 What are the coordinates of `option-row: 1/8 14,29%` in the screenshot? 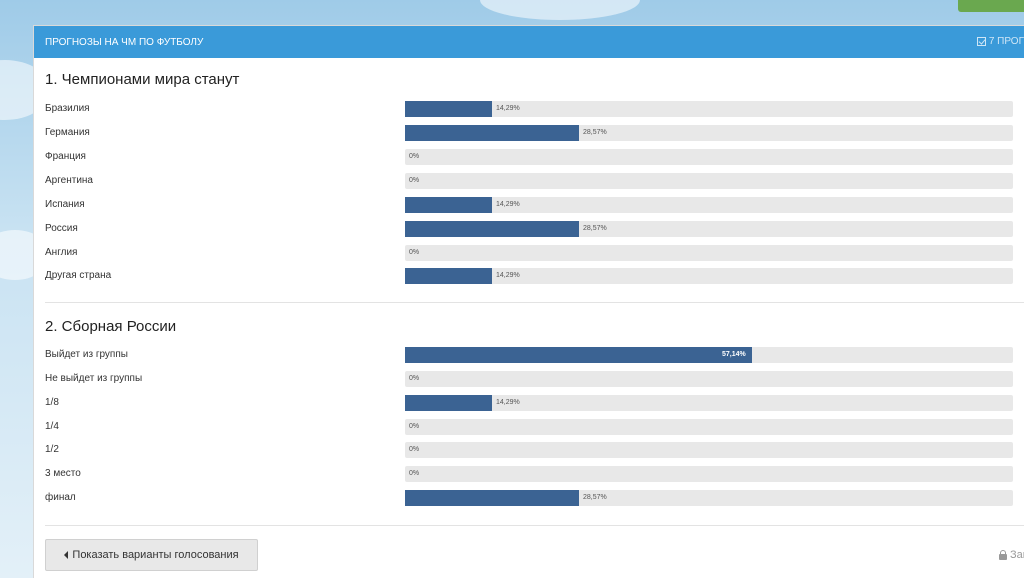 It's located at (529, 403).